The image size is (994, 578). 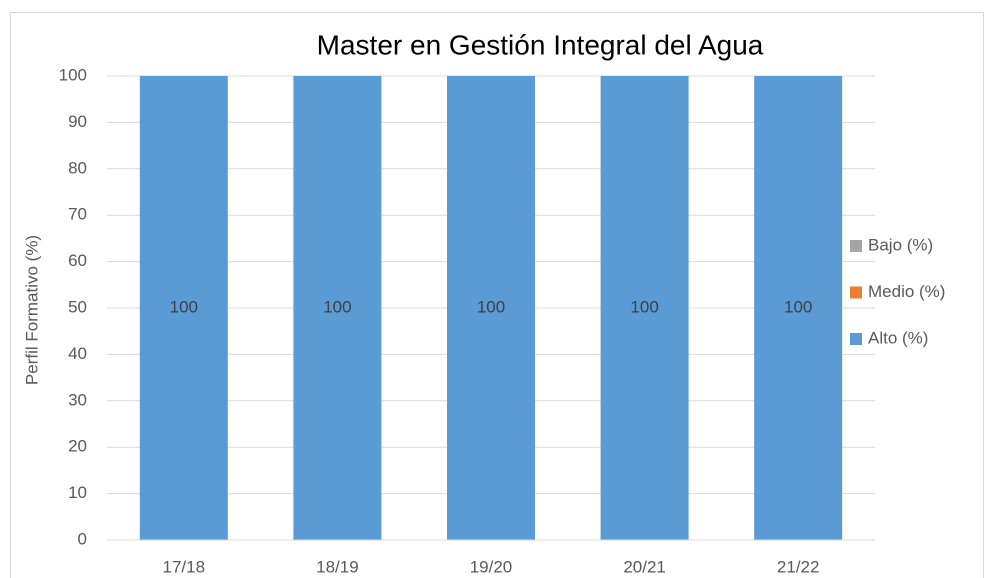 What do you see at coordinates (900, 244) in the screenshot?
I see `legend-label: Bajo (%)` at bounding box center [900, 244].